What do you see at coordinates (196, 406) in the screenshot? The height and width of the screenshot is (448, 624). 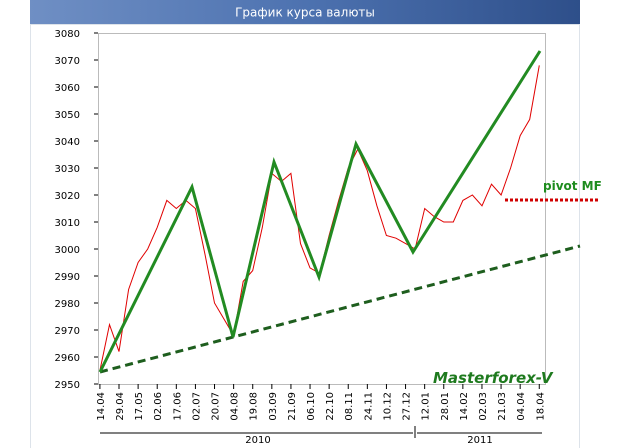 I see `x-tick-label: 02.07` at bounding box center [196, 406].